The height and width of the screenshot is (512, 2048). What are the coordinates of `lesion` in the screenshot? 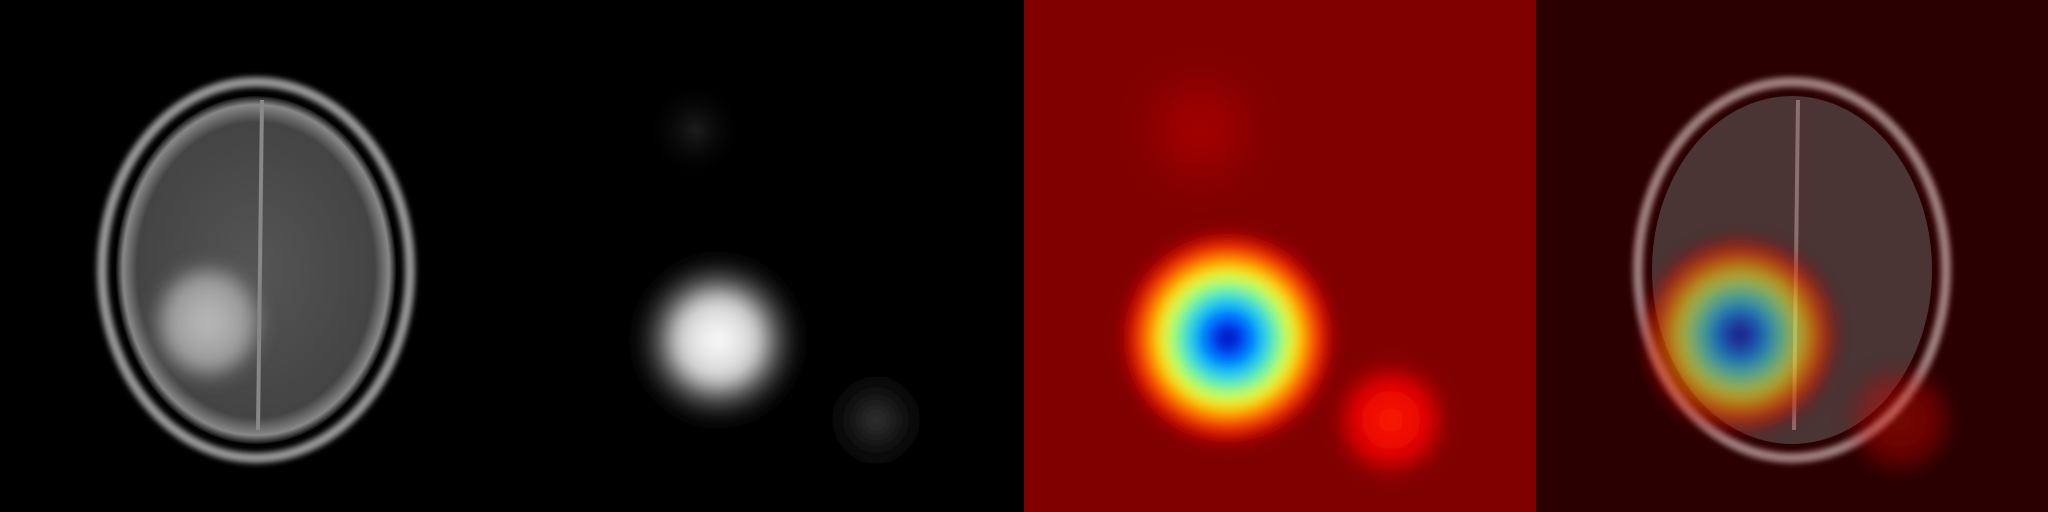 It's located at (208, 322).